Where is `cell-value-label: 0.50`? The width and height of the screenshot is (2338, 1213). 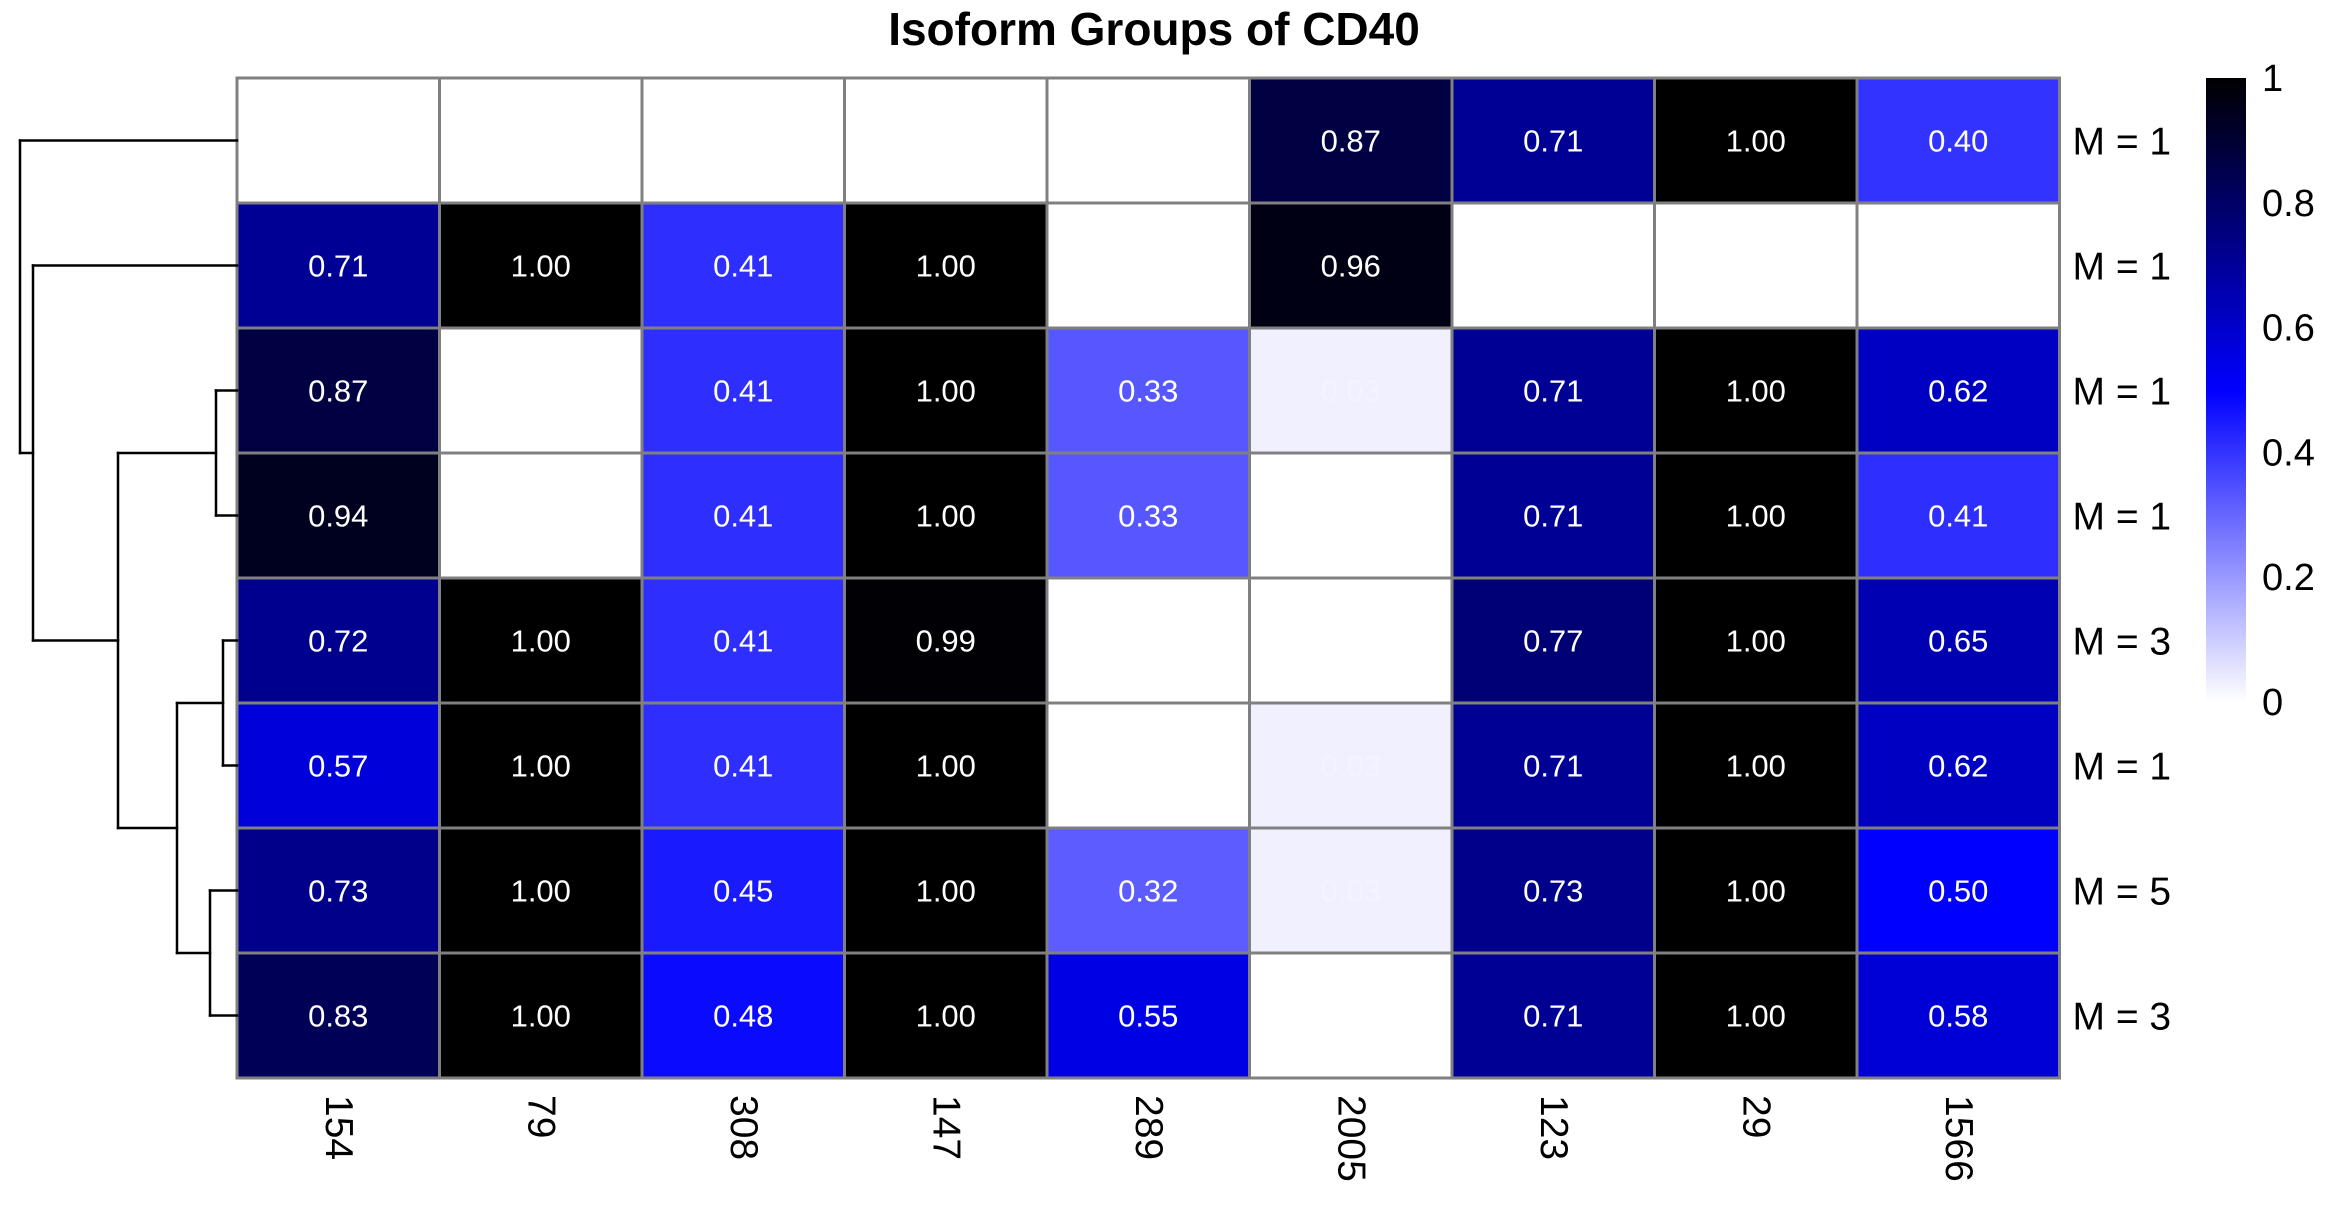
cell-value-label: 0.50 is located at coordinates (1958, 891).